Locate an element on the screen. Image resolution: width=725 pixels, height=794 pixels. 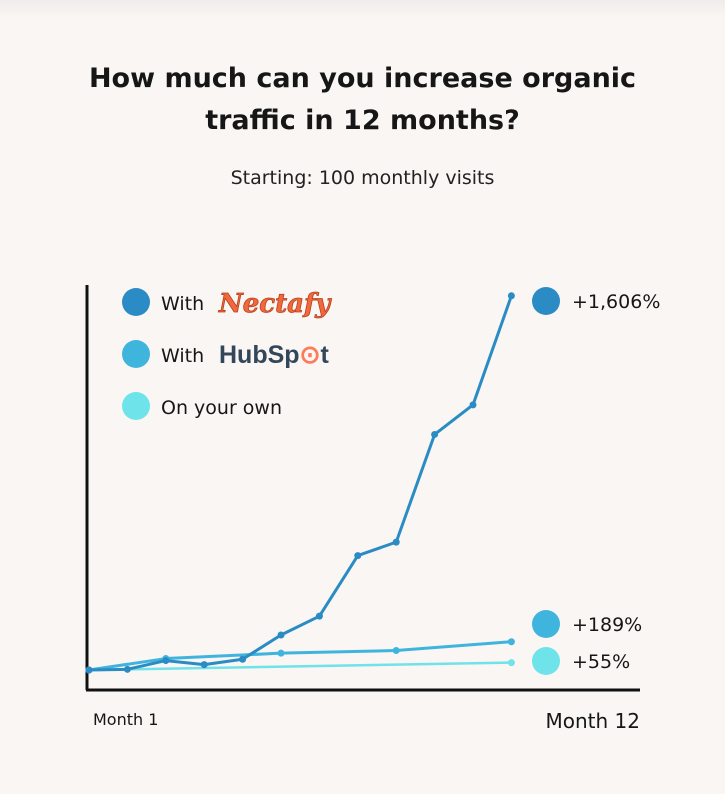
nectafy-logo: Nectafy is located at coordinates (275, 304).